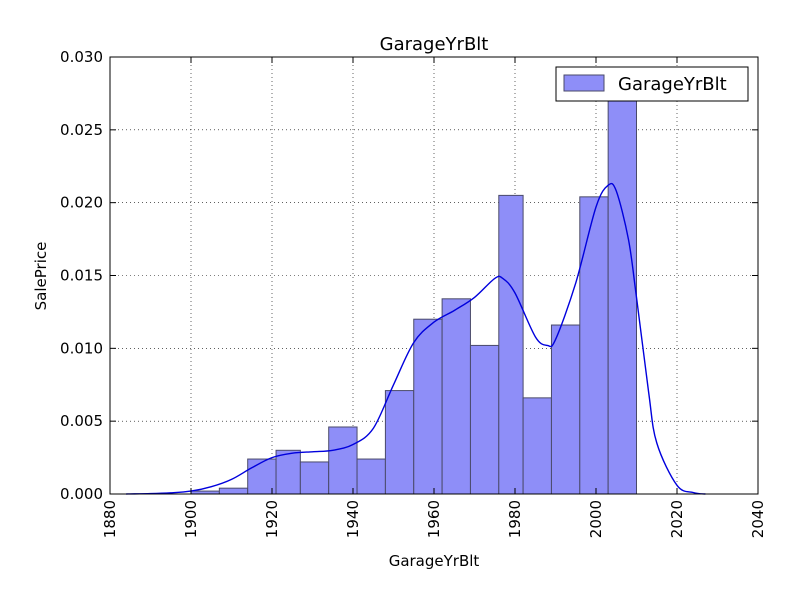  What do you see at coordinates (758, 519) in the screenshot?
I see `x-tick-label: 2040` at bounding box center [758, 519].